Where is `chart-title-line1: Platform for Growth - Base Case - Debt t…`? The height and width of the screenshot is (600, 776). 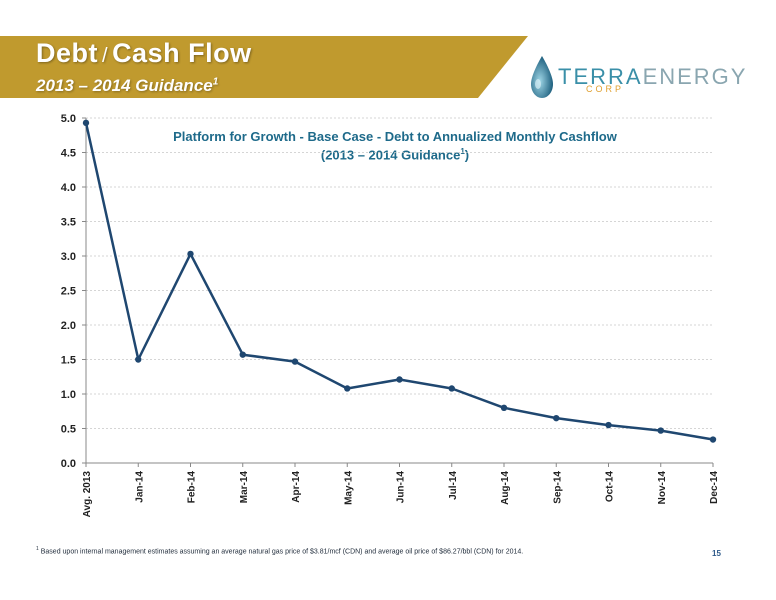 chart-title-line1: Platform for Growth - Base Case - Debt t… is located at coordinates (395, 136).